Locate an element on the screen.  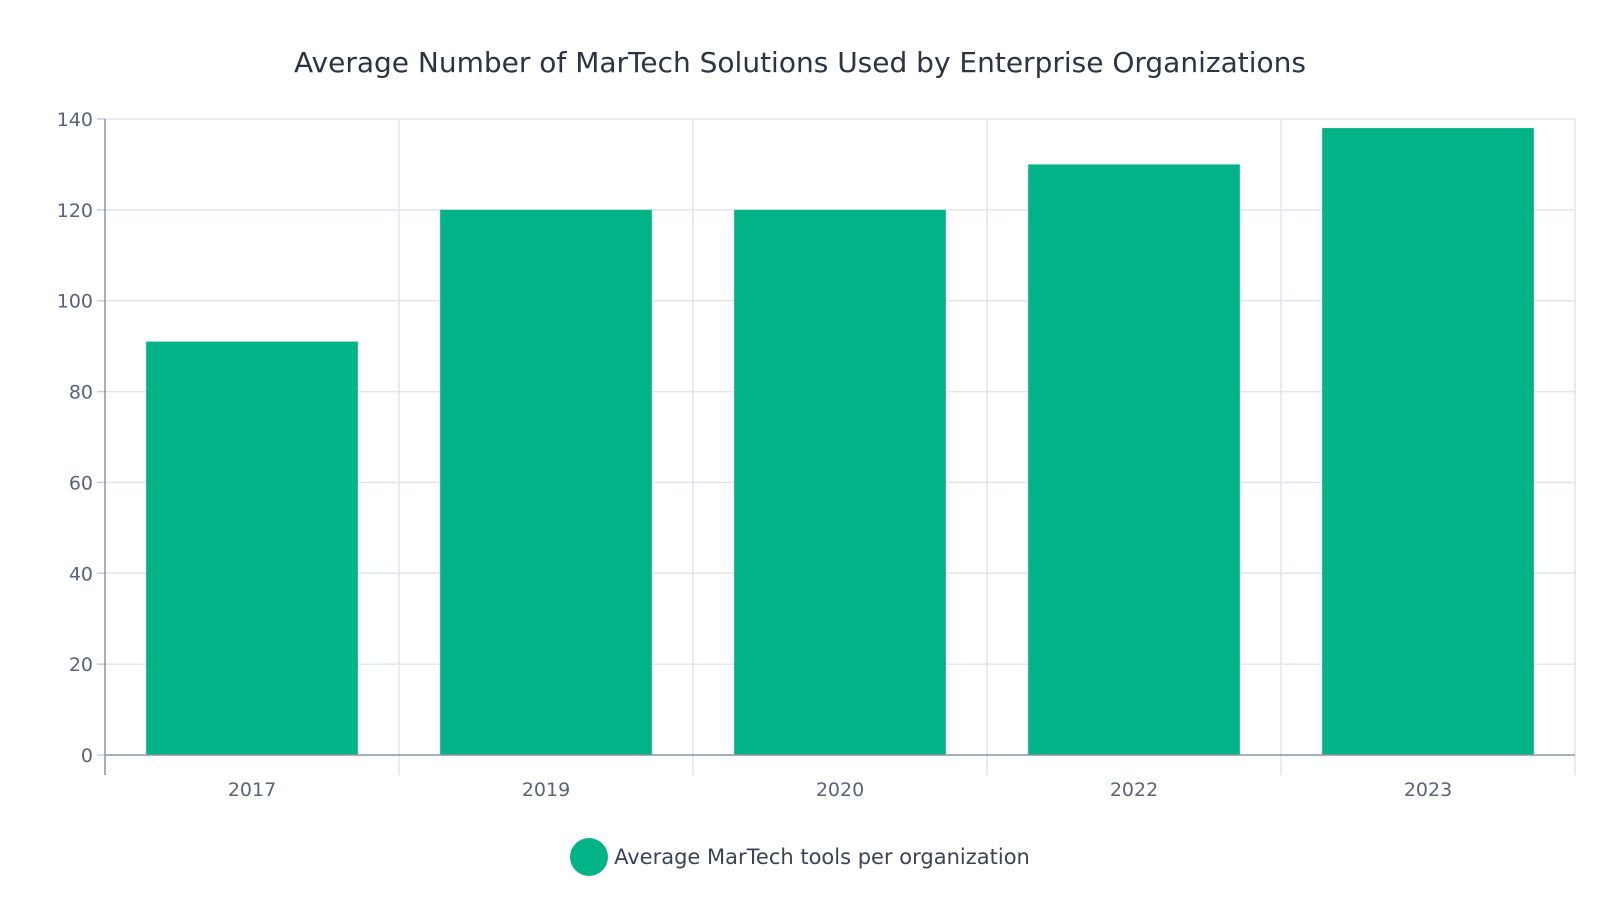
x-tick-label: 2023 is located at coordinates (1428, 790).